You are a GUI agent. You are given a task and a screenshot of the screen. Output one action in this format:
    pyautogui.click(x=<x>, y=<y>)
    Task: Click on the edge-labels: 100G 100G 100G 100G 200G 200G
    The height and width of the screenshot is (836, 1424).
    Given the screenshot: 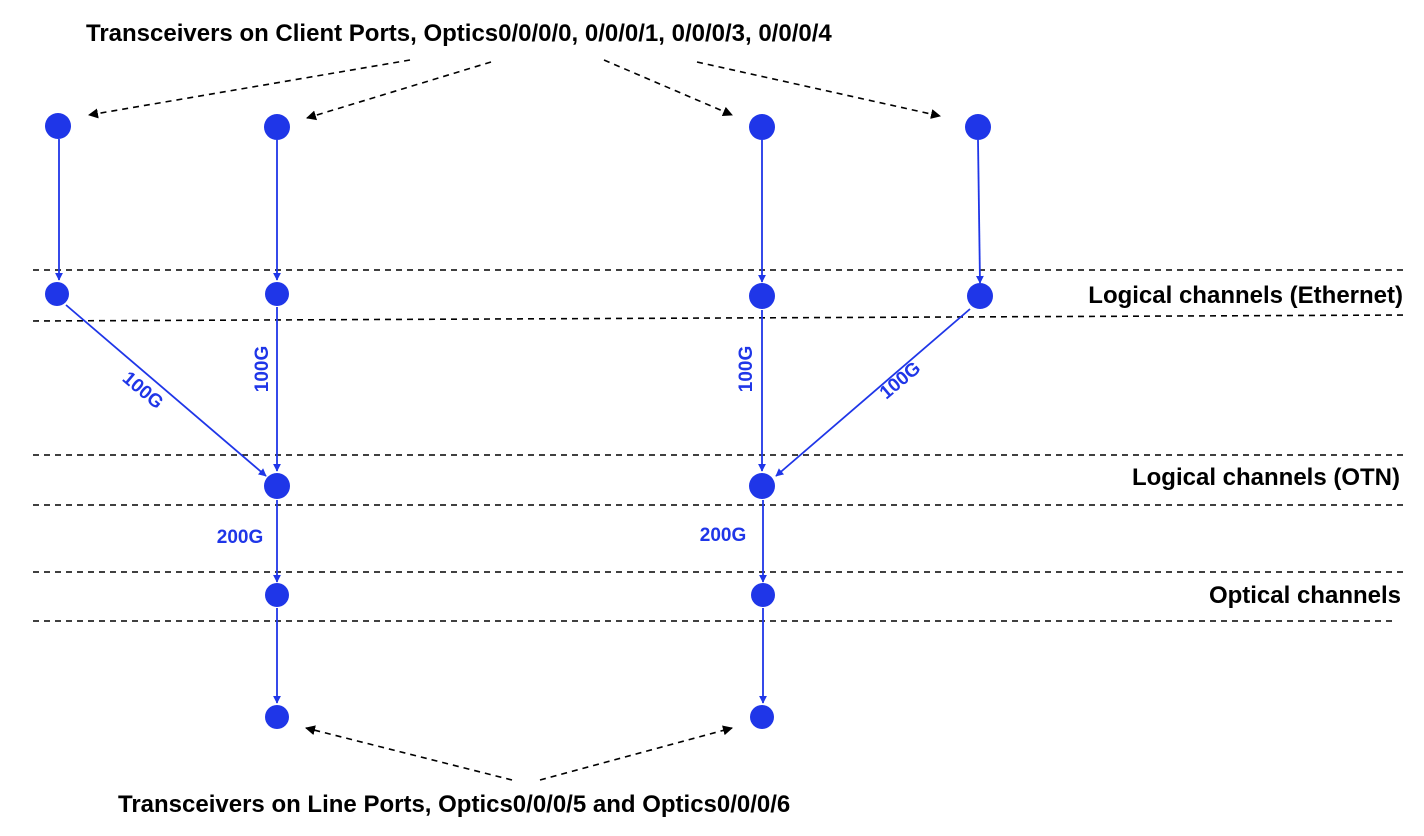 What is the action you would take?
    pyautogui.click(x=521, y=447)
    